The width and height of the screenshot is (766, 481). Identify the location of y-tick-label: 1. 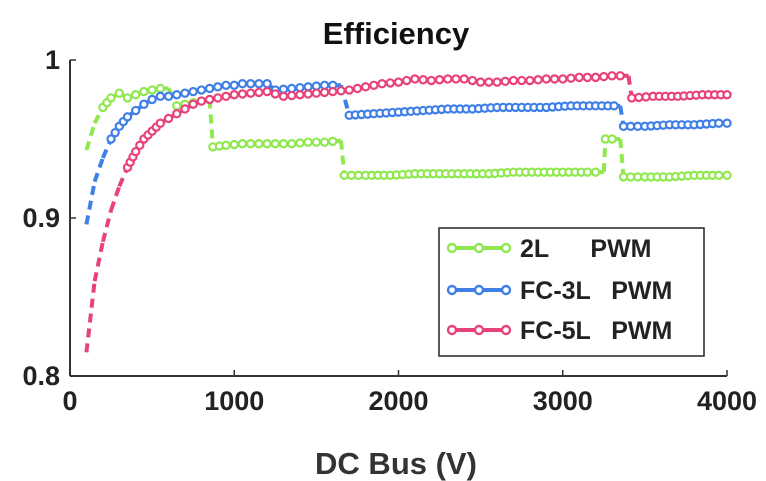
(52, 60).